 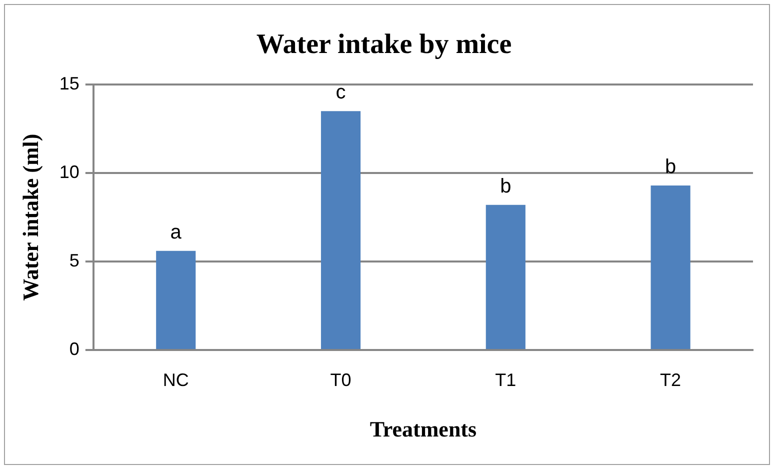 What do you see at coordinates (74, 260) in the screenshot?
I see `y-tick-label: 5` at bounding box center [74, 260].